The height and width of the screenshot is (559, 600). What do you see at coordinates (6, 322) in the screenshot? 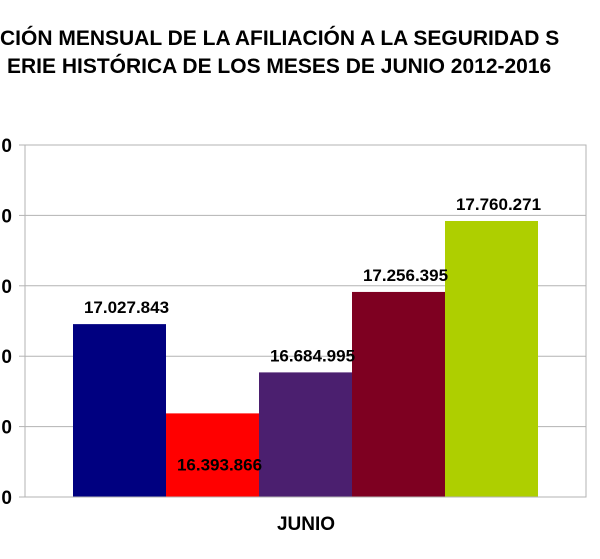
I see `y-axis-tick-labels: 0 0 0 0 0 0` at bounding box center [6, 322].